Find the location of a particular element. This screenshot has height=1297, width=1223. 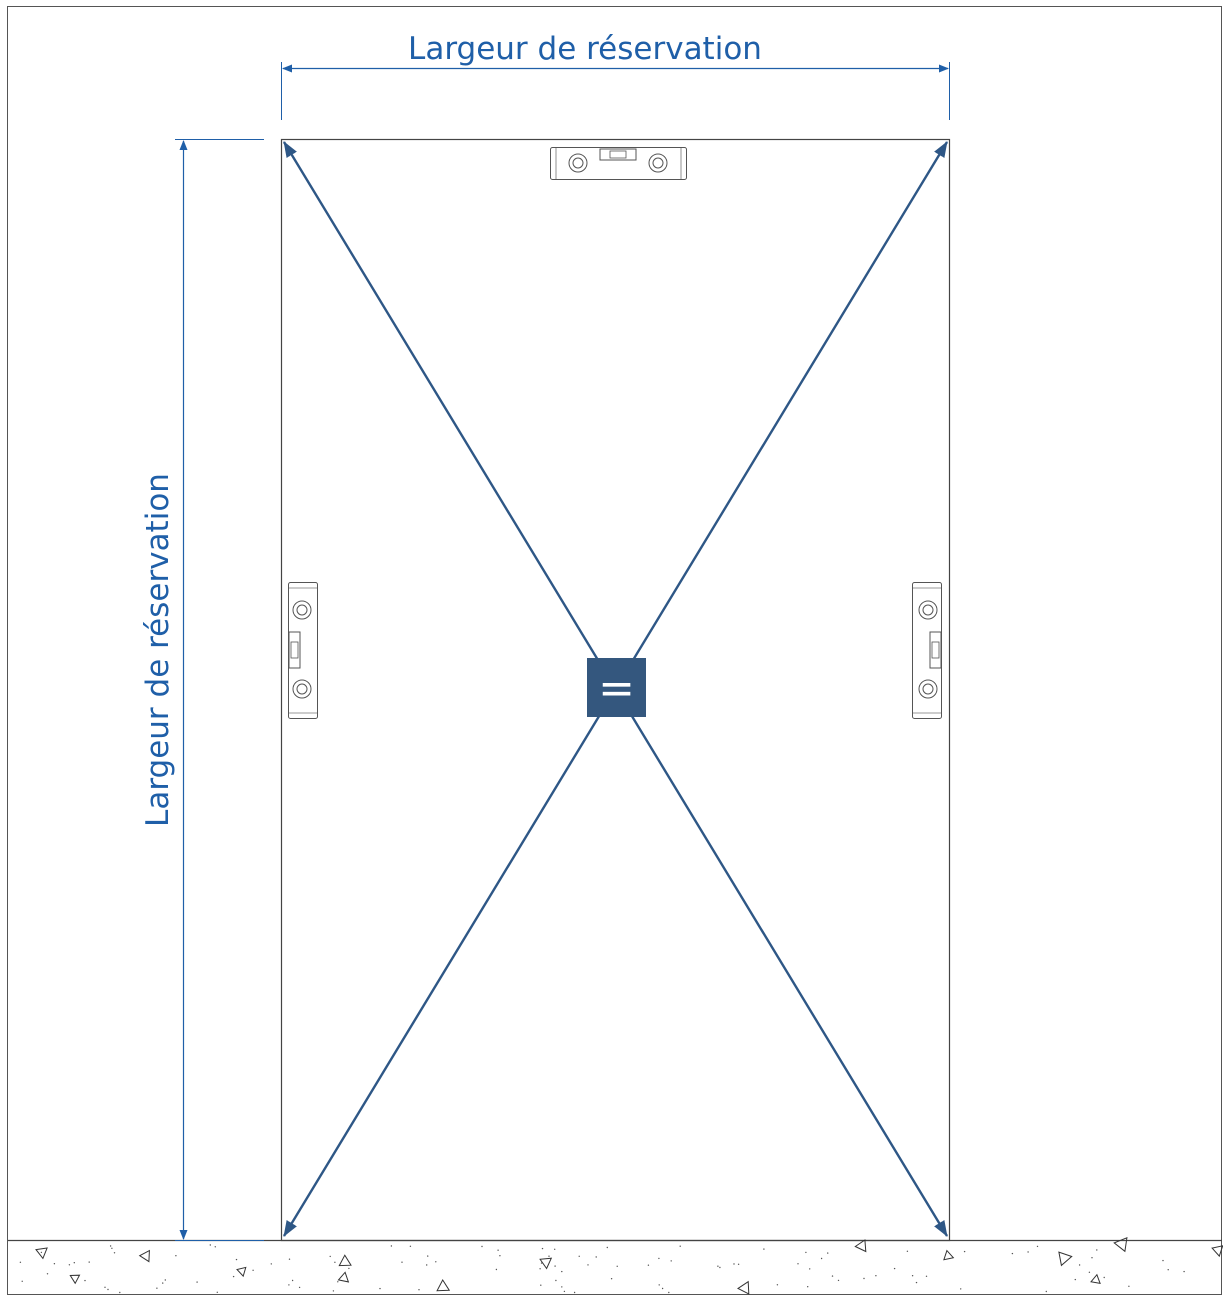

concrete-floor is located at coordinates (615, 1266).